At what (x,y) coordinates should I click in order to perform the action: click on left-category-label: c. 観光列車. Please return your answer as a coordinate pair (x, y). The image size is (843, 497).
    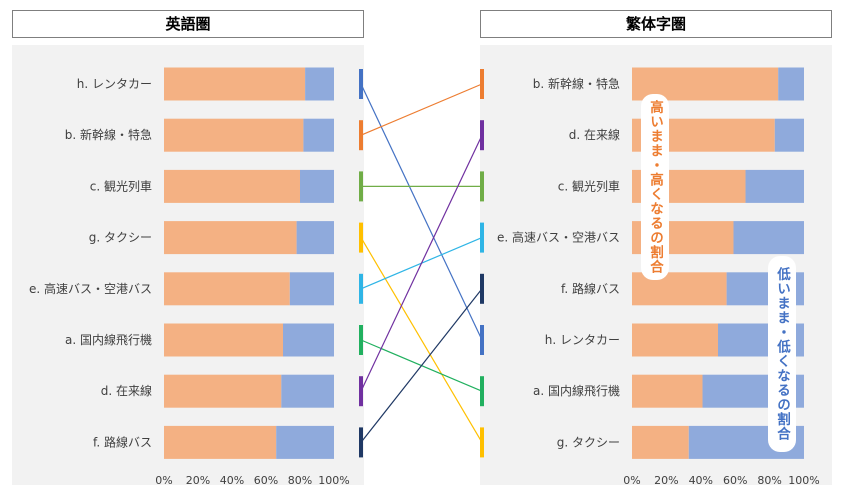
    Looking at the image, I should click on (121, 186).